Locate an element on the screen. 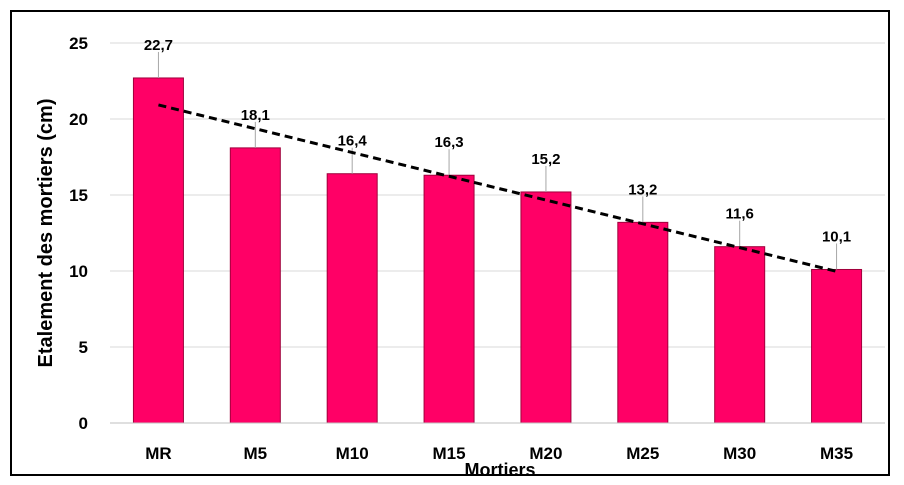 Image resolution: width=904 pixels, height=485 pixels. data-label: 16,3 is located at coordinates (448, 142).